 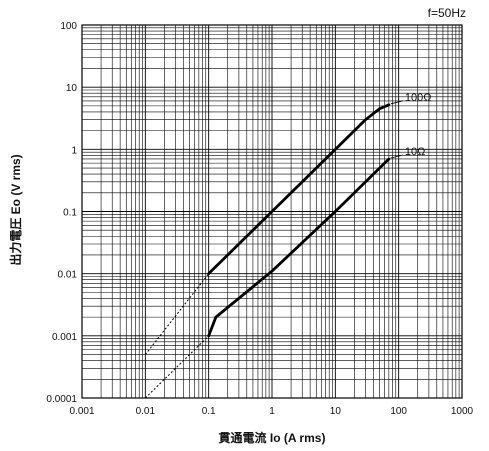 What do you see at coordinates (68, 26) in the screenshot?
I see `y-tick-label: 100` at bounding box center [68, 26].